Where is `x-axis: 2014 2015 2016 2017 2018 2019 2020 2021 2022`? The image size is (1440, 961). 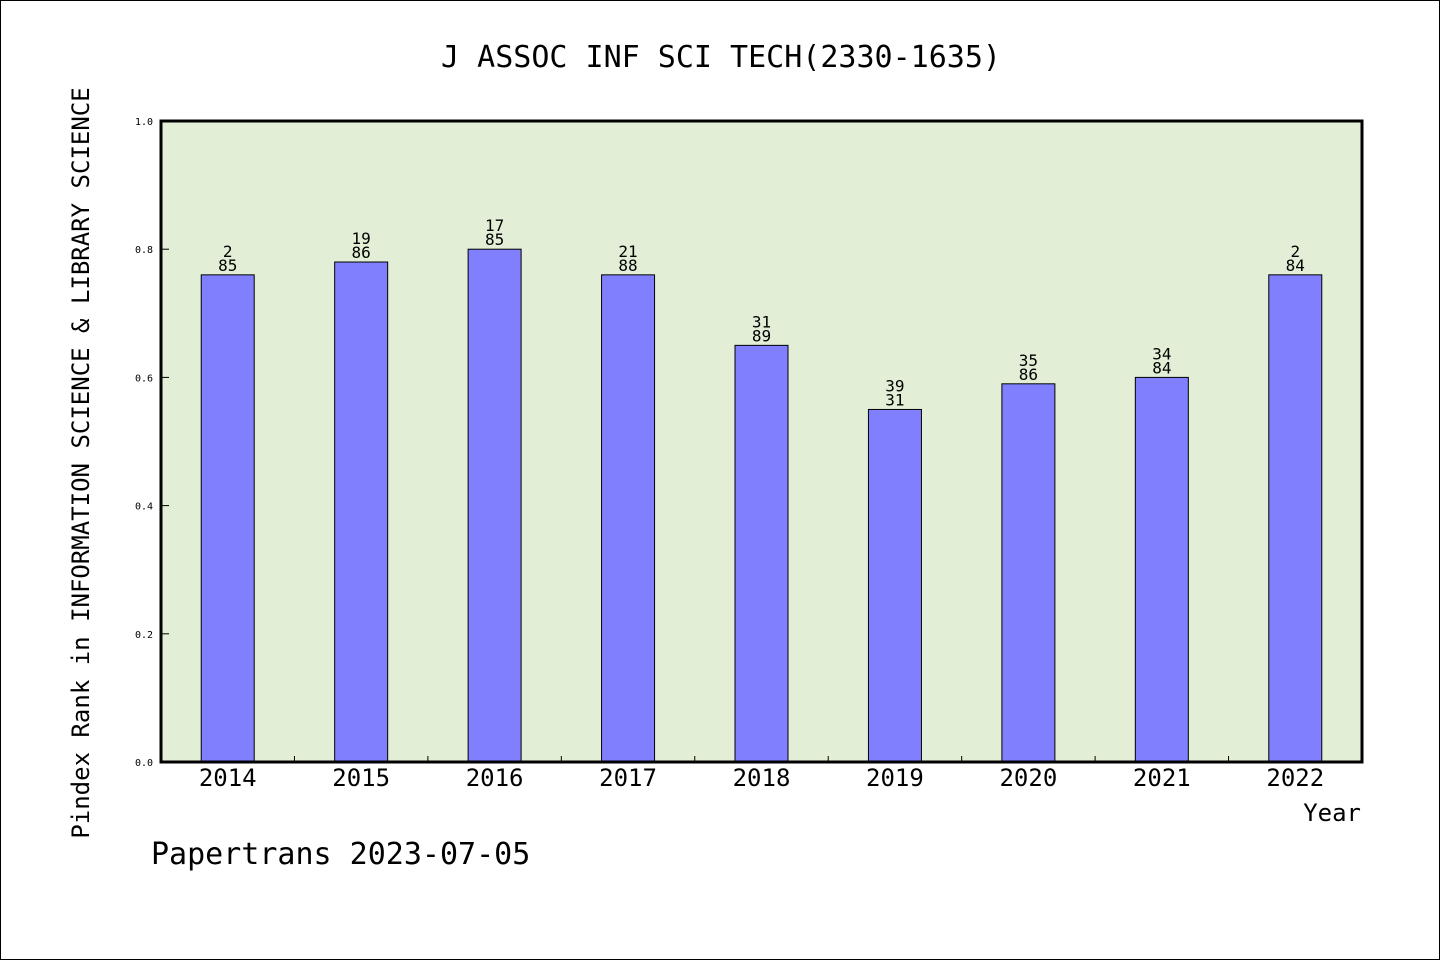
x-axis: 2014 2015 2016 2017 2018 2019 2020 2021 2022 is located at coordinates (761, 774).